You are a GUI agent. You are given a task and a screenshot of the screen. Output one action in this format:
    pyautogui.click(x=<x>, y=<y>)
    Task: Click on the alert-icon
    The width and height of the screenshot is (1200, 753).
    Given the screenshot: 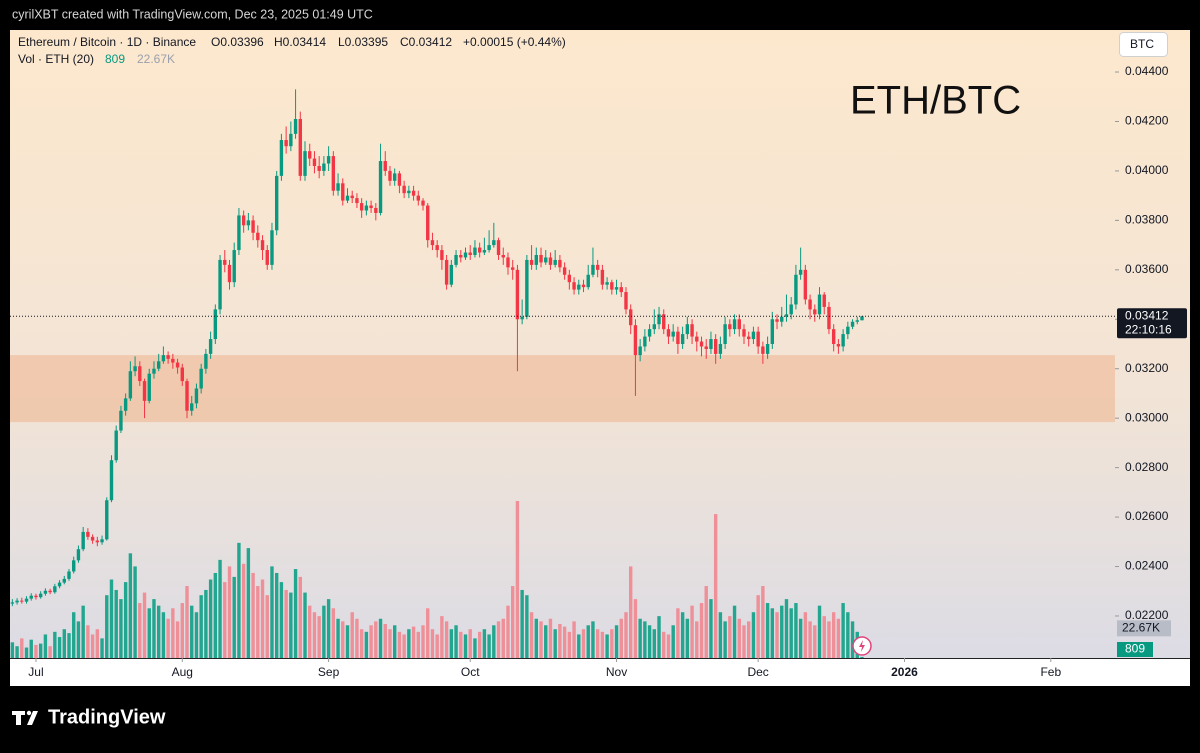 What is the action you would take?
    pyautogui.click(x=861, y=646)
    